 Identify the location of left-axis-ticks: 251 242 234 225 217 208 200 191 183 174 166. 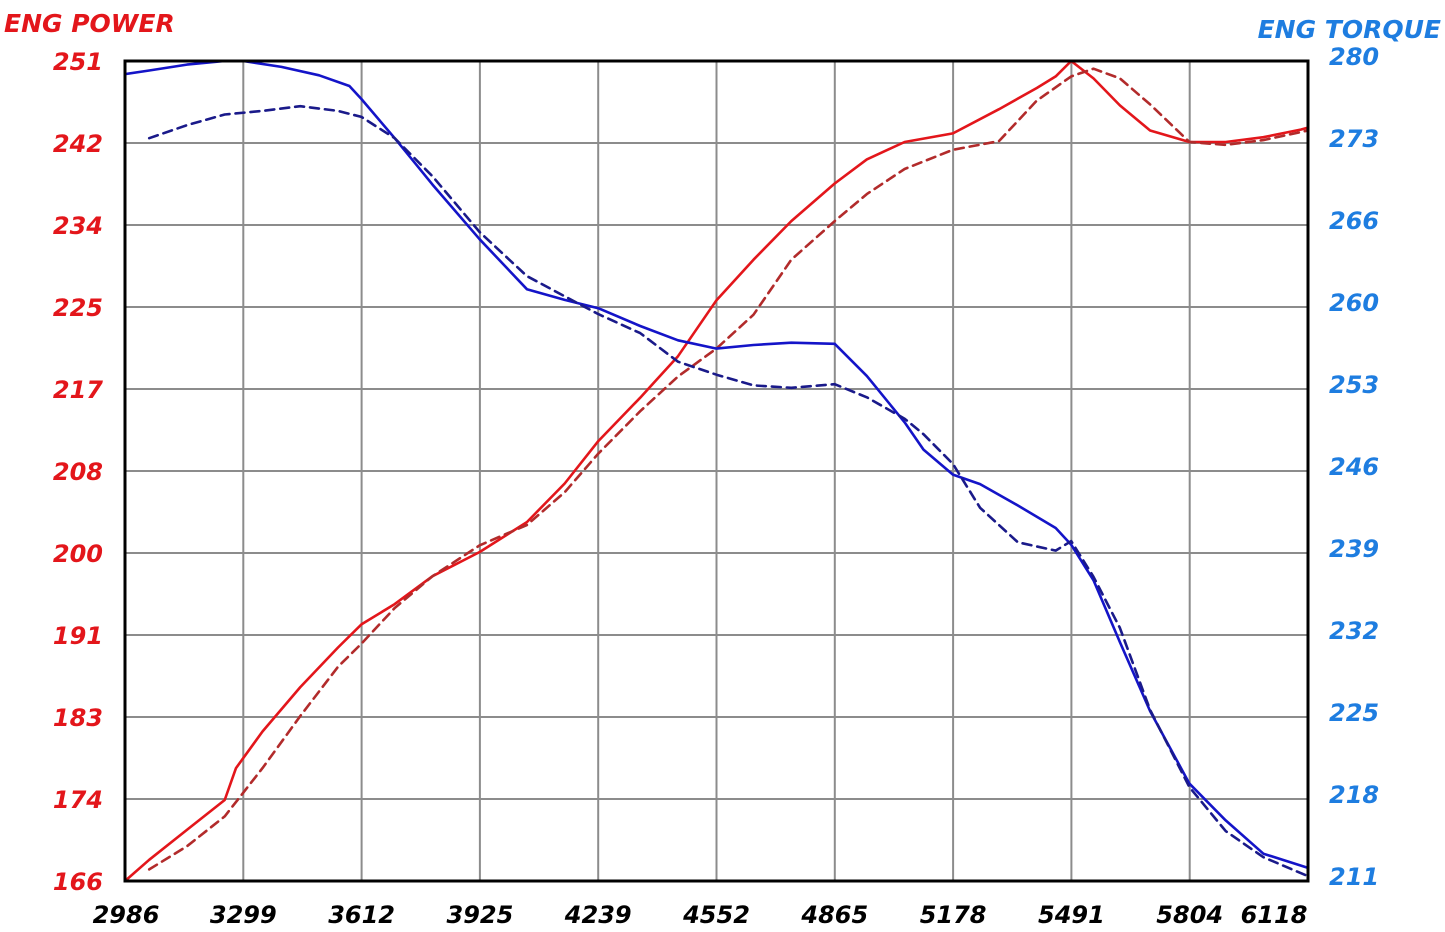
(78, 472).